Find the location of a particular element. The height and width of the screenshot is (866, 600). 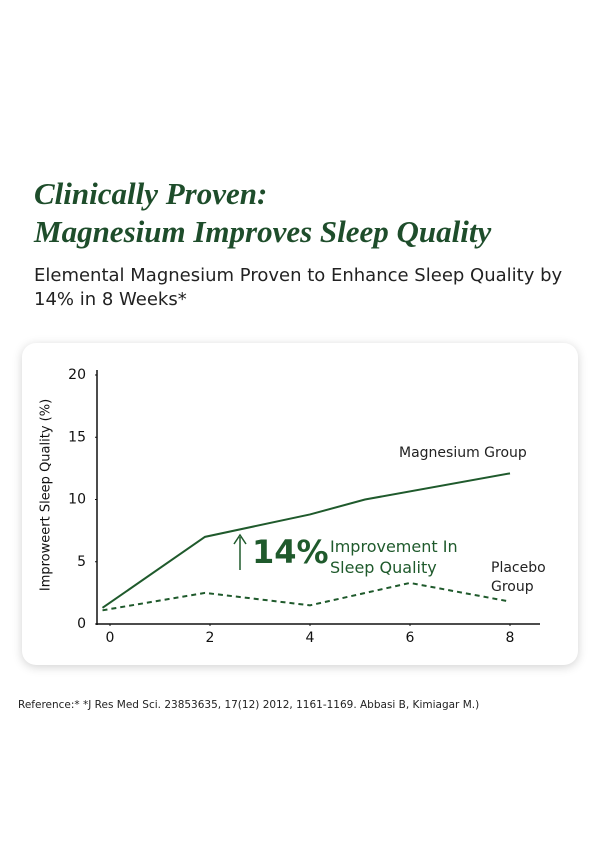

y-tick-label: 20 is located at coordinates (77, 375).